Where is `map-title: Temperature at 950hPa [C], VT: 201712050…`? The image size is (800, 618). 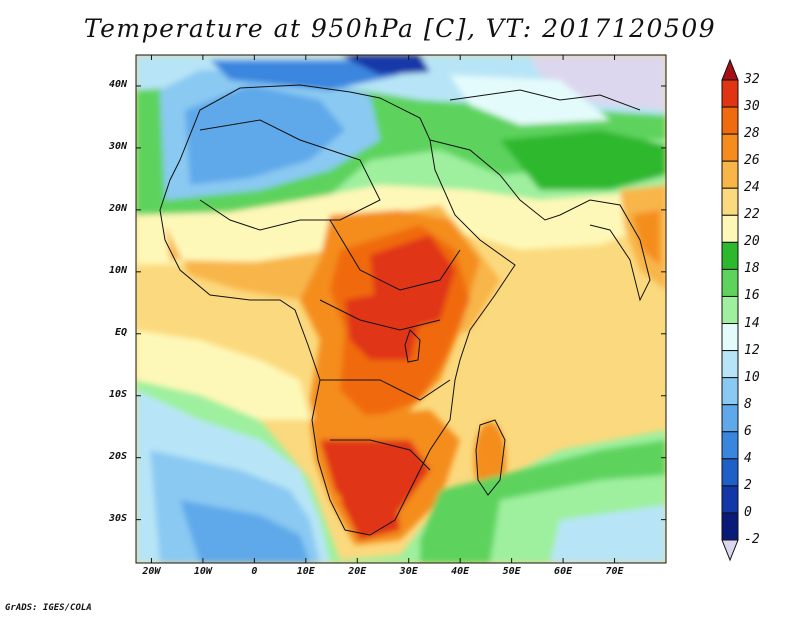 map-title: Temperature at 950hPa [C], VT: 201712050… is located at coordinates (400, 28).